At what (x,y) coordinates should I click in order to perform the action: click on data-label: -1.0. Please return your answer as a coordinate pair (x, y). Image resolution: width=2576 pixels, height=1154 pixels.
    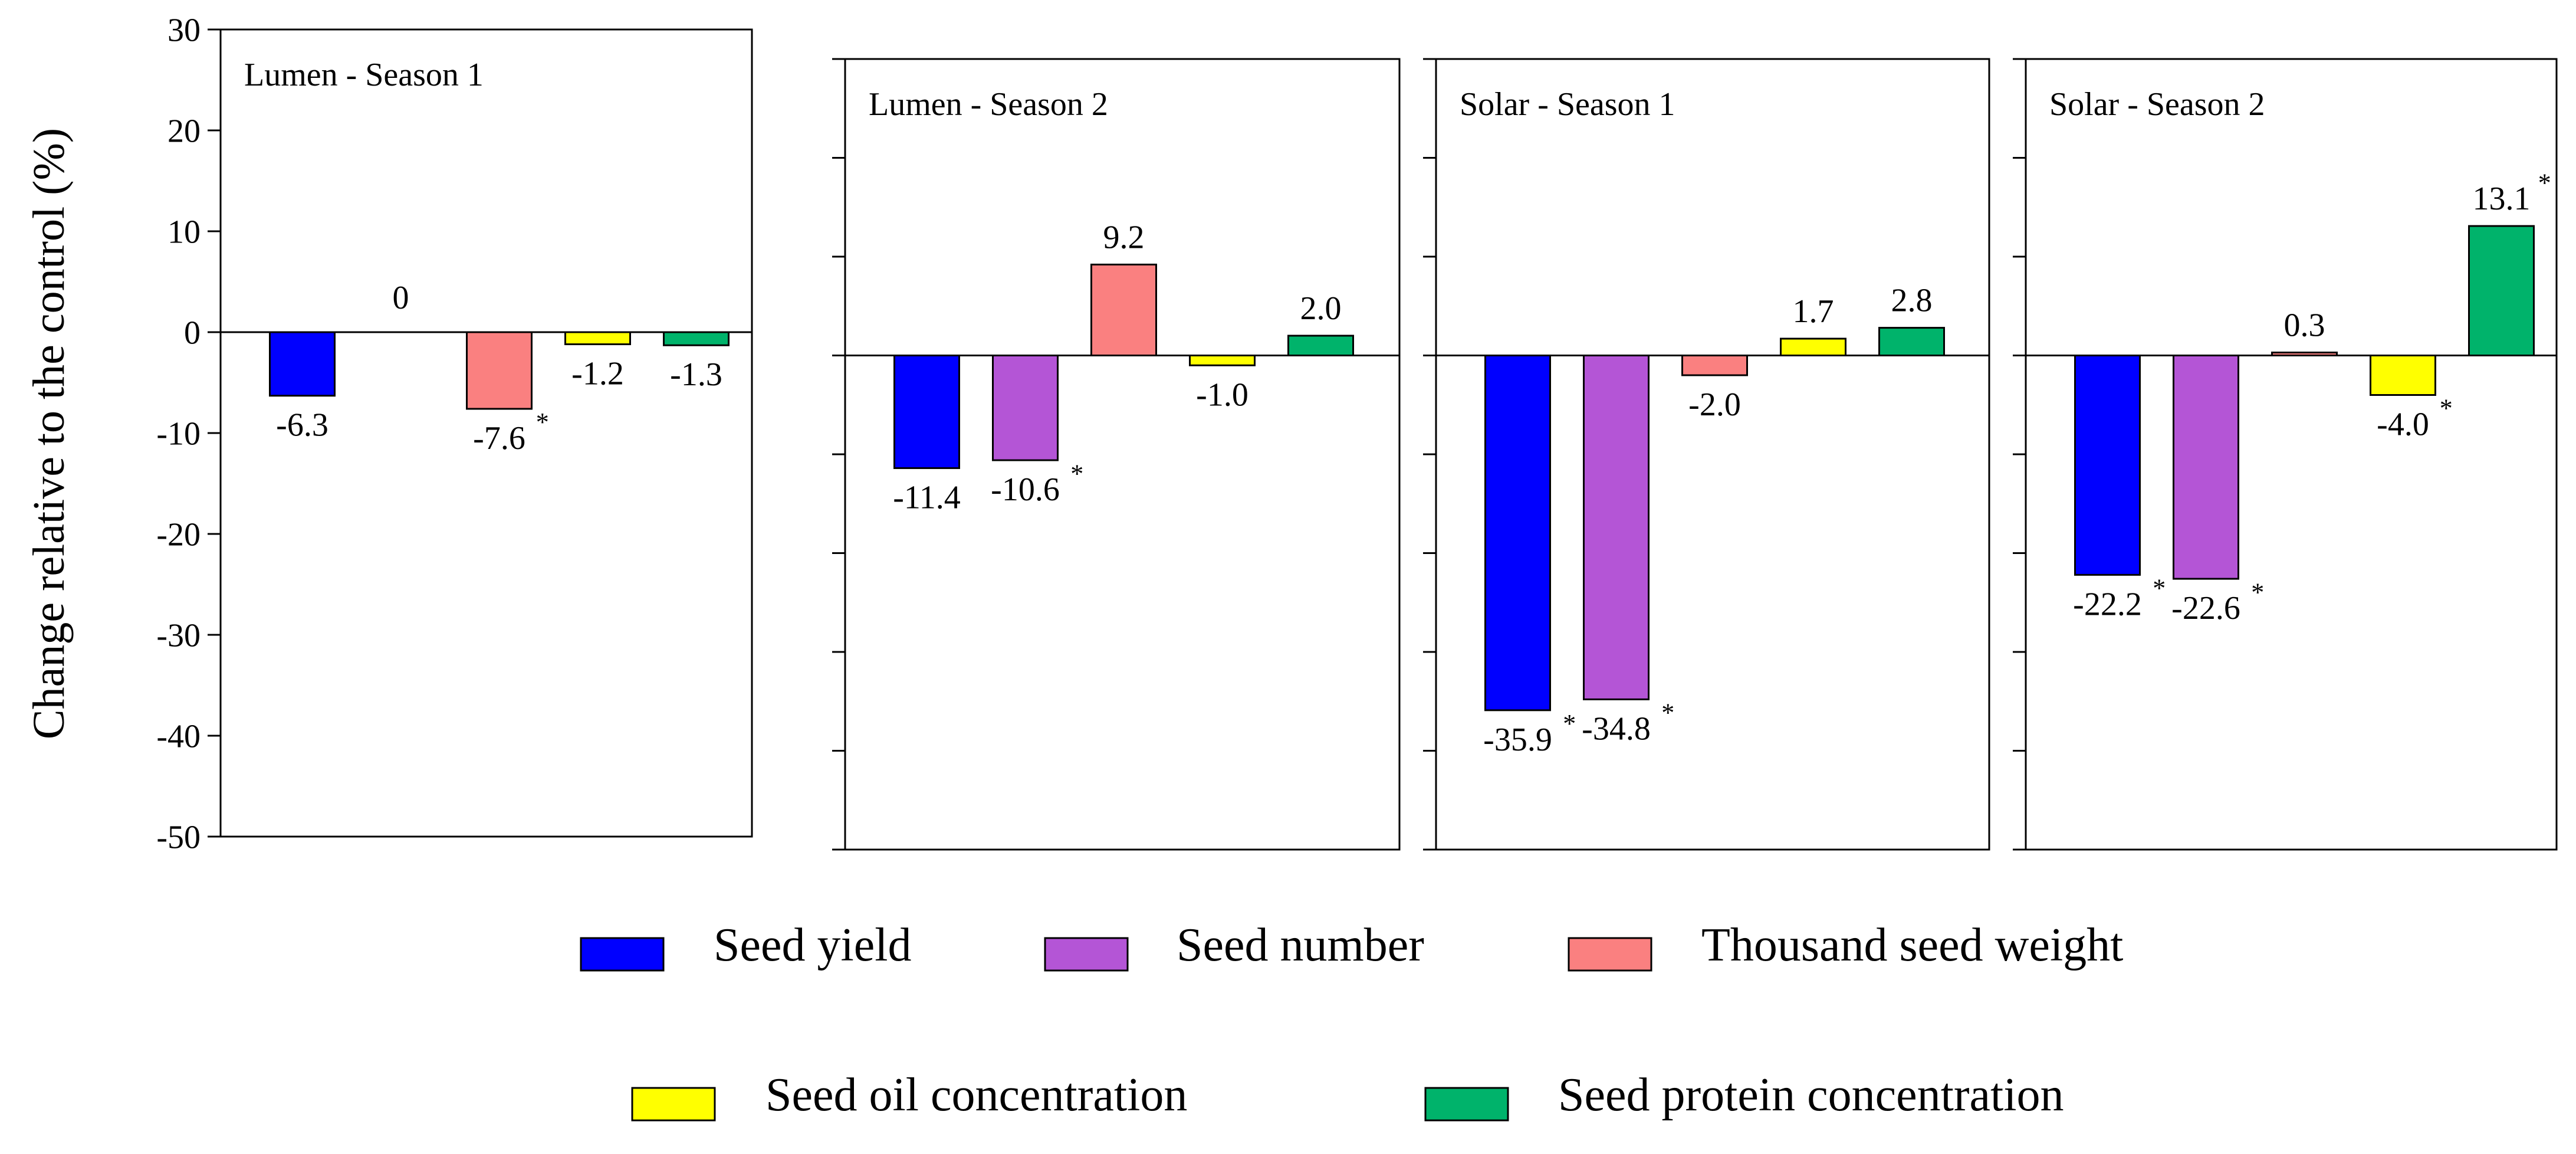
    Looking at the image, I should click on (1222, 394).